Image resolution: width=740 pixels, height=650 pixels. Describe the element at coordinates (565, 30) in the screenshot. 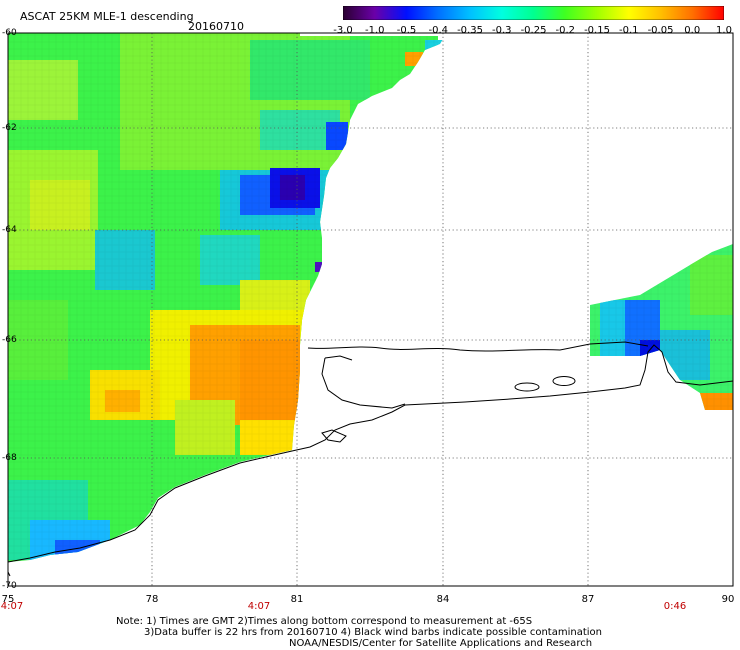

I see `color-scale-tick: -0.2` at that location.